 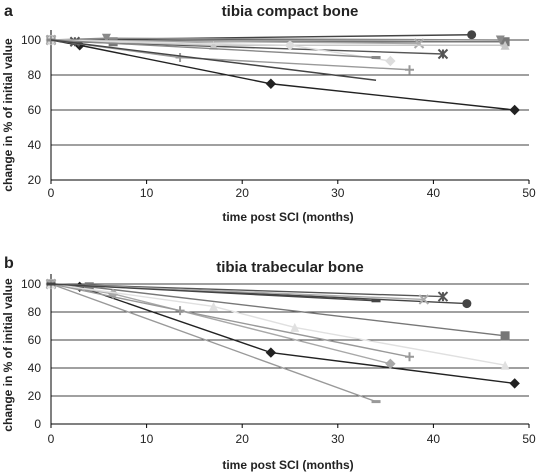 I want to click on chart-title-b: tibia trabecular bone, so click(x=290, y=267).